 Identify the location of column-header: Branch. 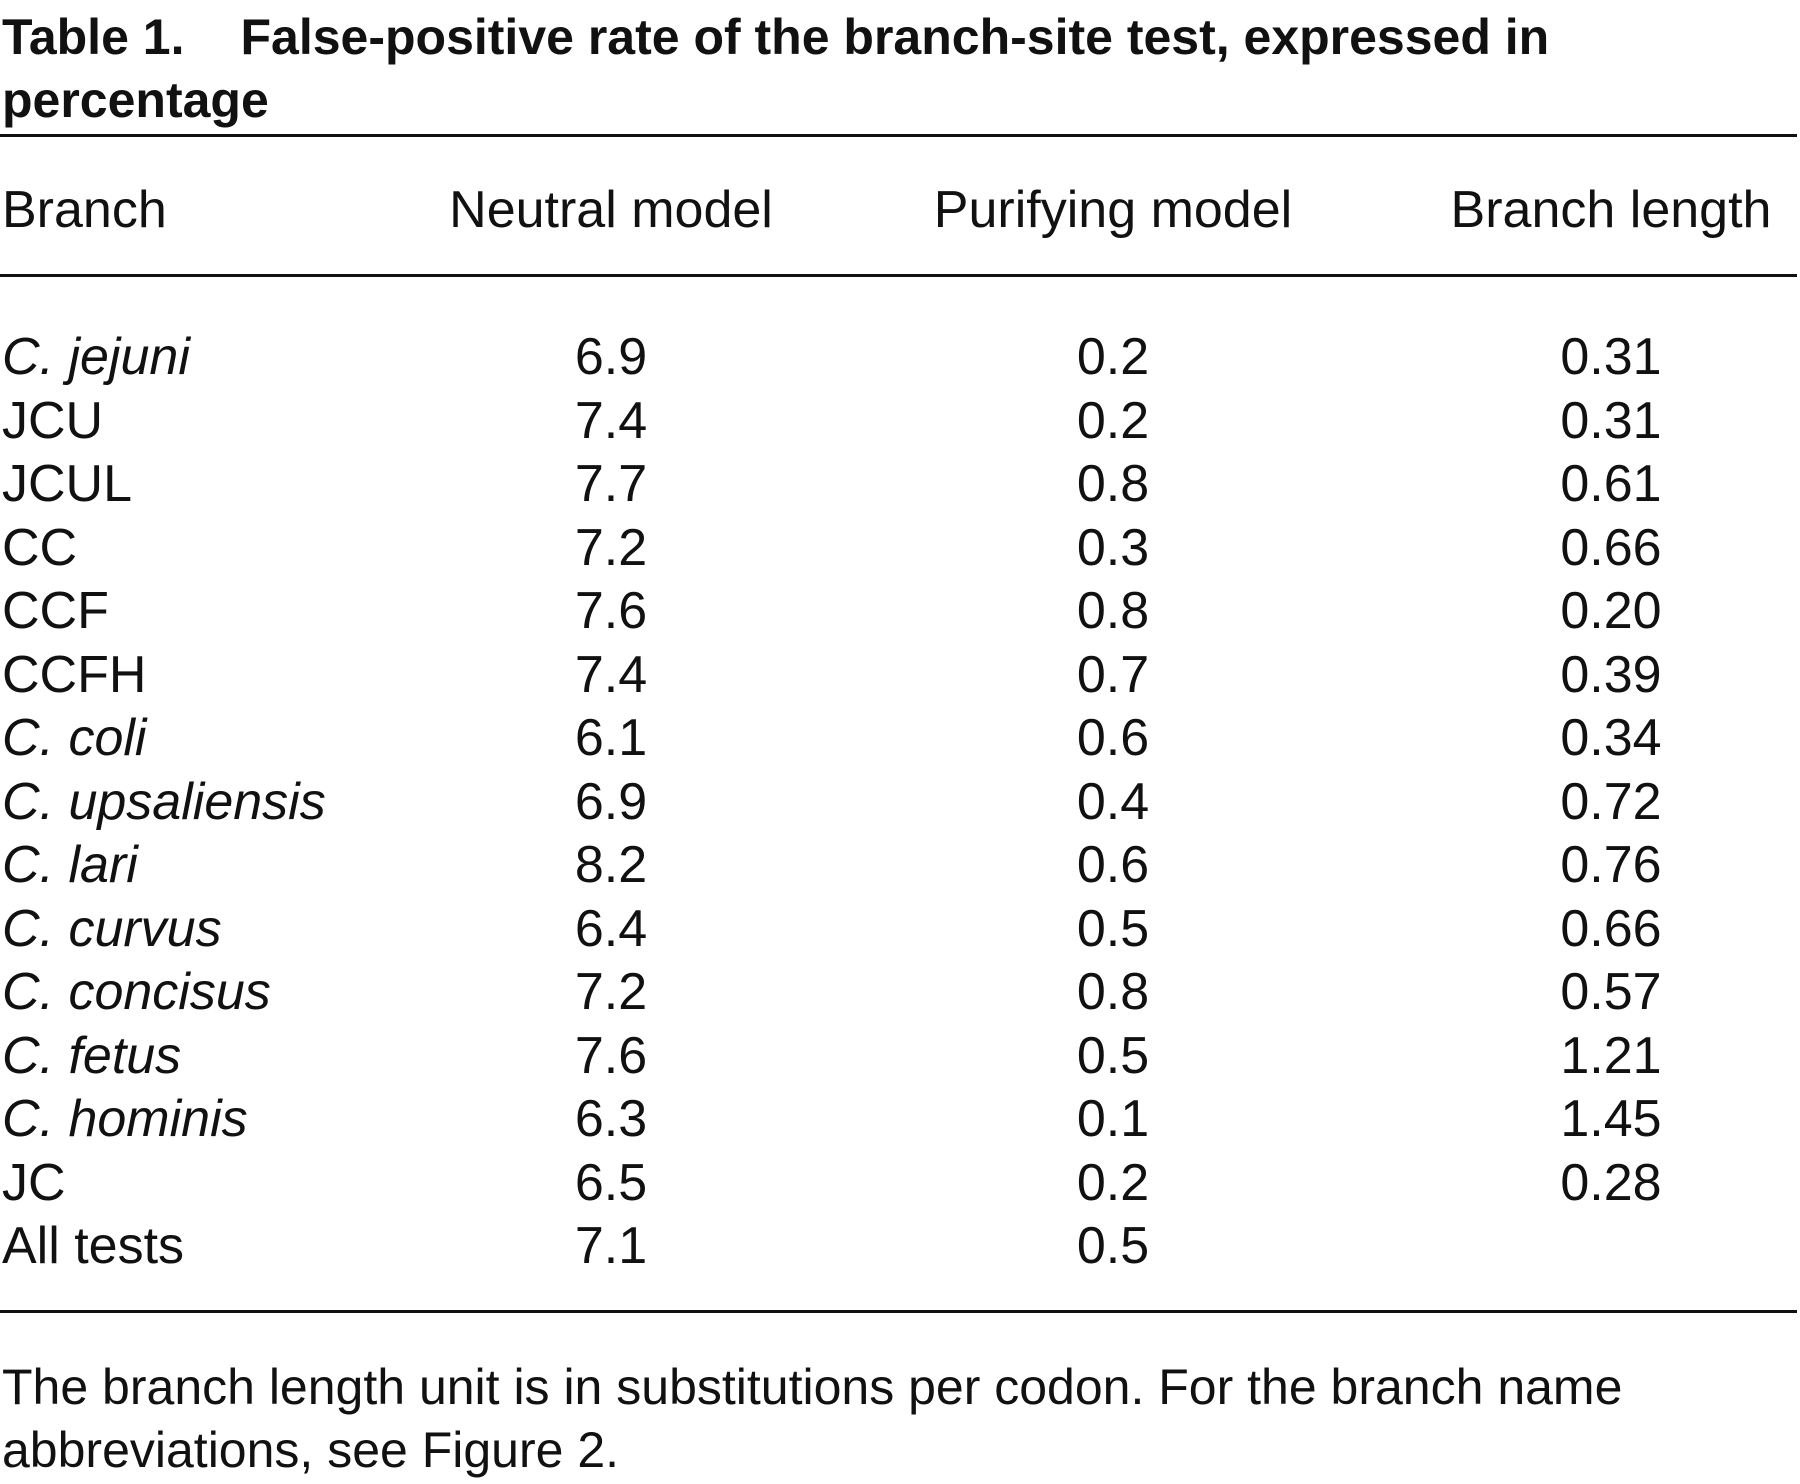
(84, 210).